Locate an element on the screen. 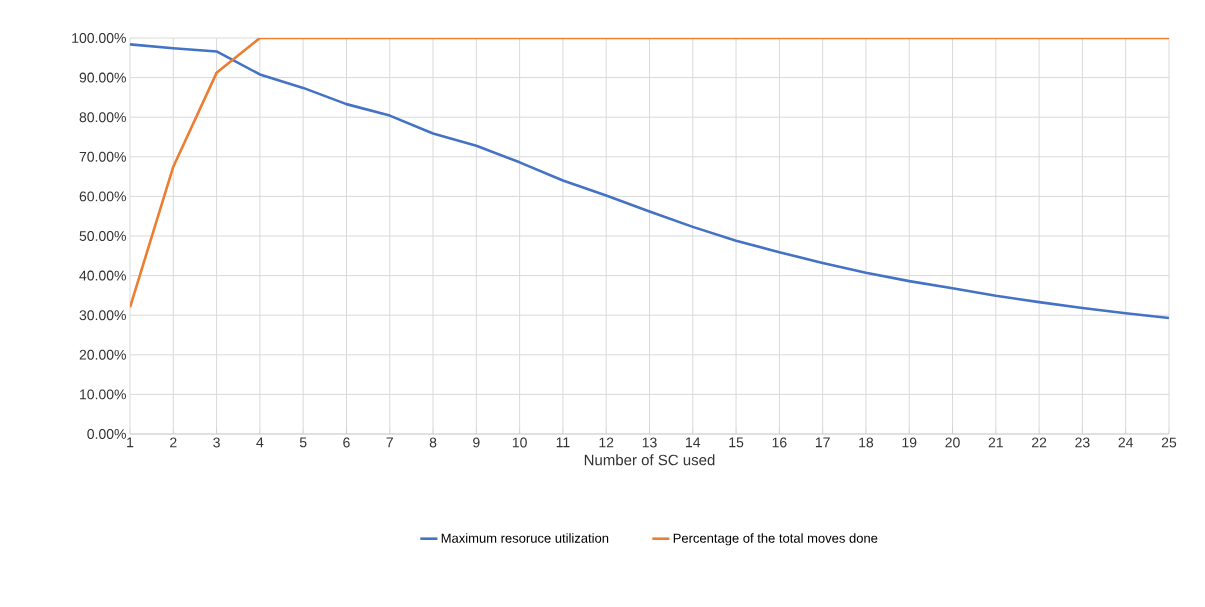  x-tick-label: 4 is located at coordinates (260, 442).